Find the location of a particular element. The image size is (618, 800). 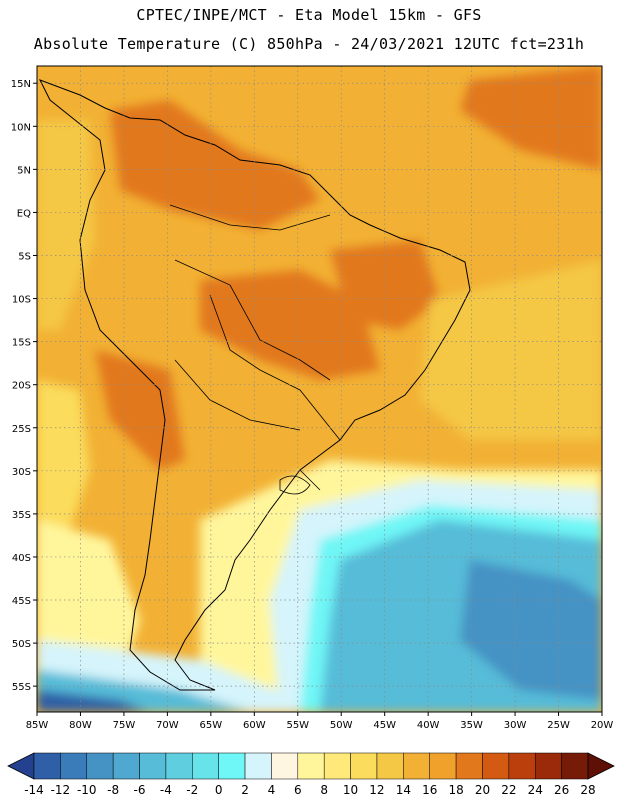

colorbar-label: -8 is located at coordinates (113, 790).